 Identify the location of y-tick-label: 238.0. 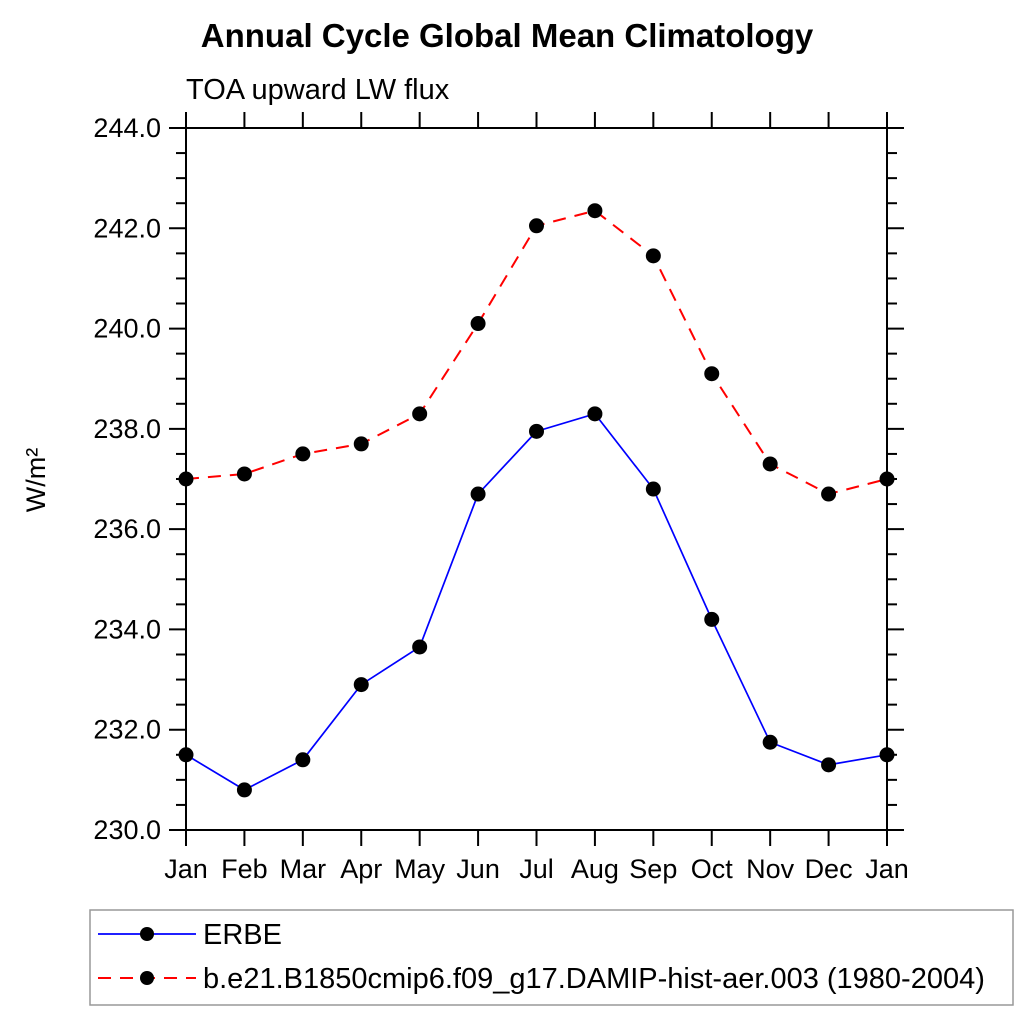
(127, 429).